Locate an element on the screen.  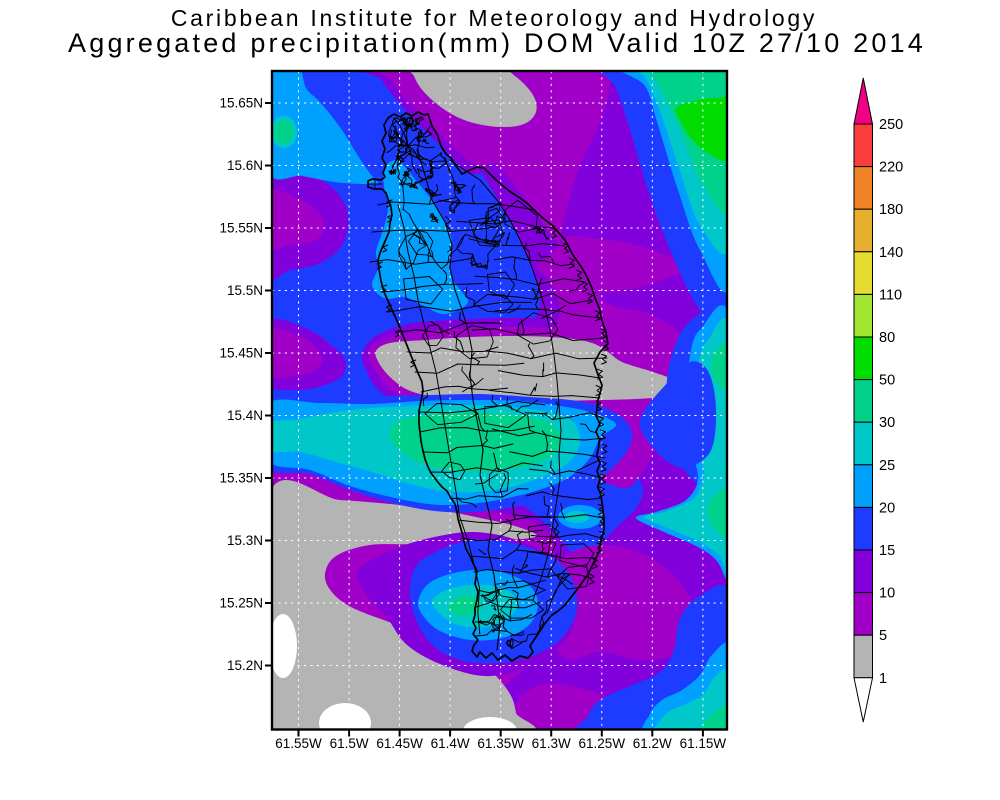
svg-text: 30 is located at coordinates (887, 423).